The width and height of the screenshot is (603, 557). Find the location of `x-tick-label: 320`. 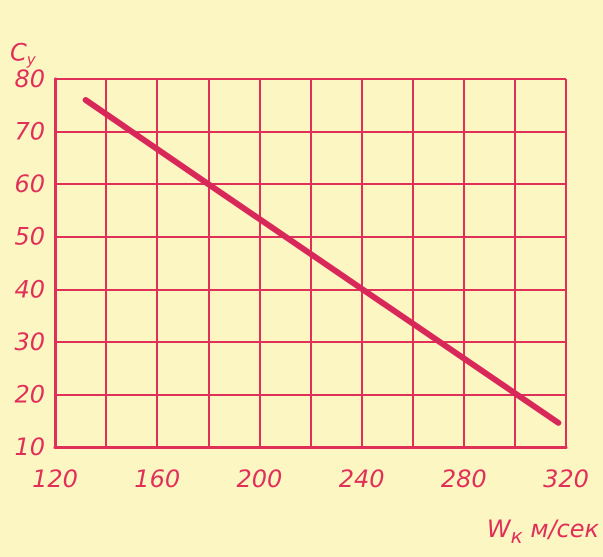

x-tick-label: 320 is located at coordinates (566, 479).